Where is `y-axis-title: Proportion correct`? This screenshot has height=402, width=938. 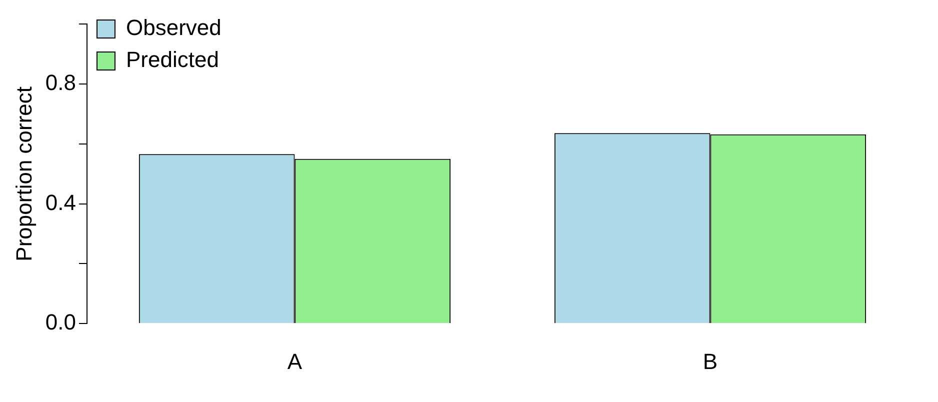 y-axis-title: Proportion correct is located at coordinates (23, 174).